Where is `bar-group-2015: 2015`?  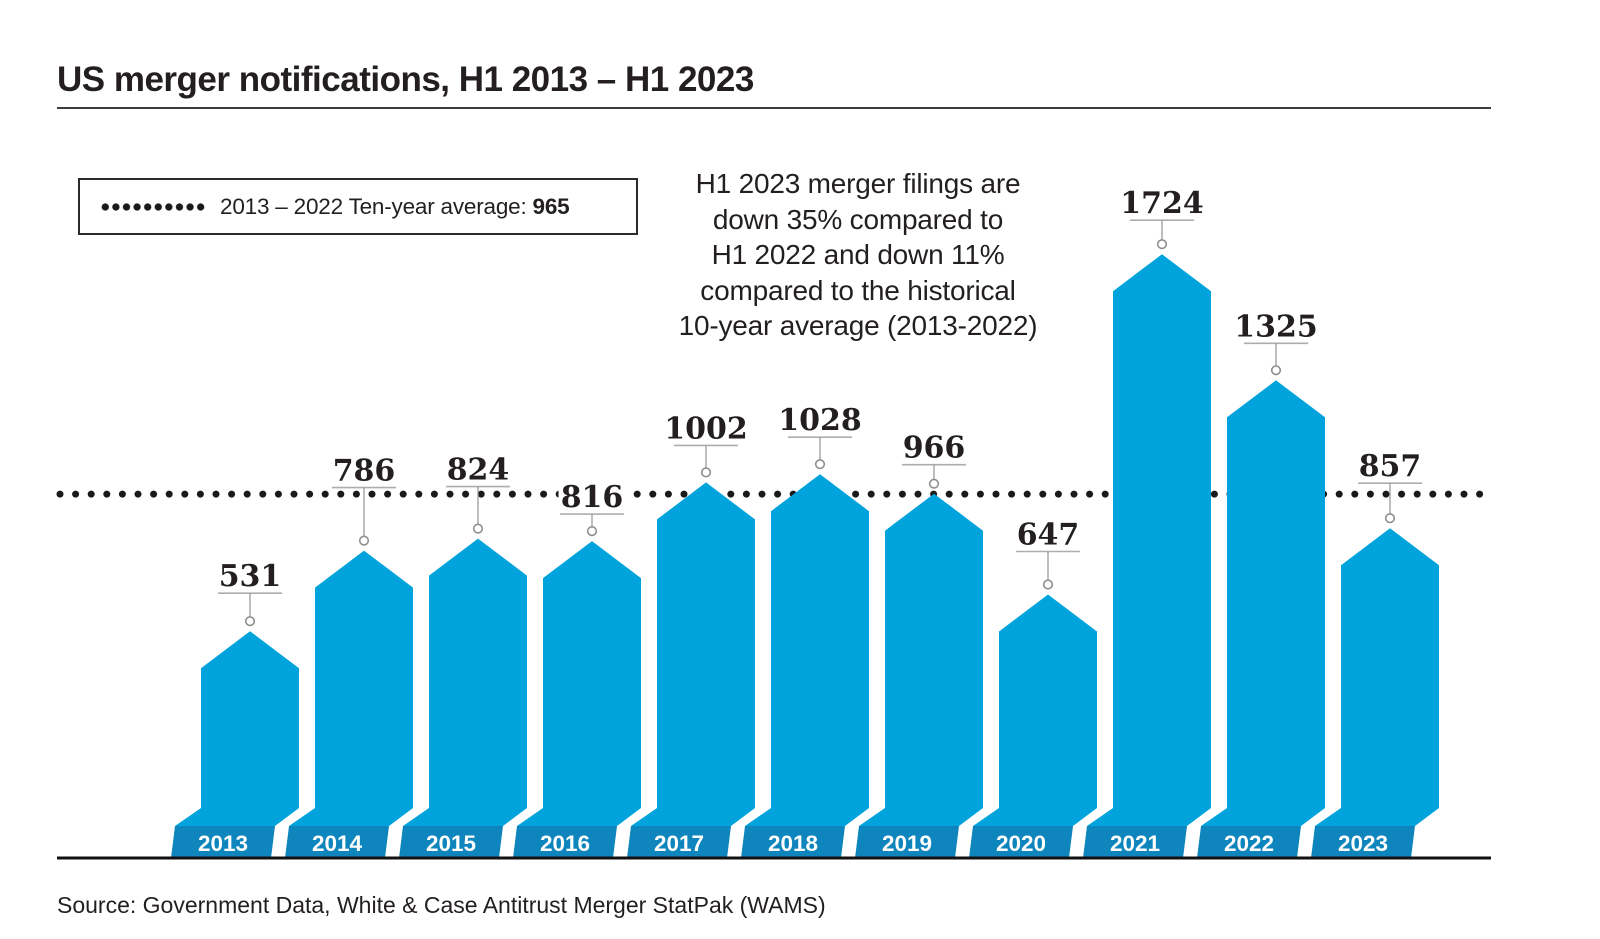 bar-group-2015: 2015 is located at coordinates (463, 698).